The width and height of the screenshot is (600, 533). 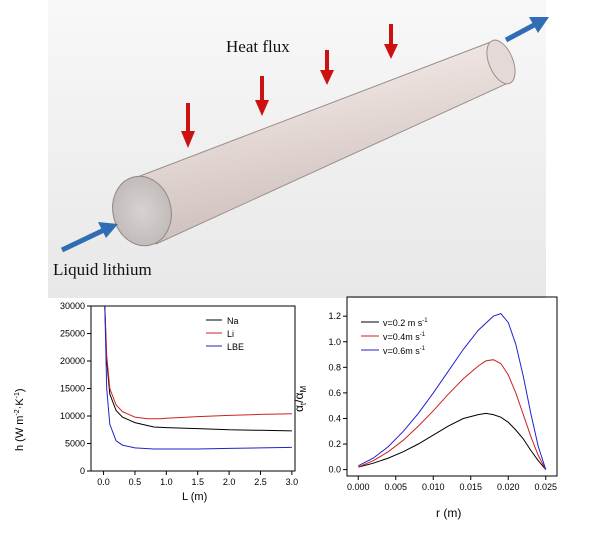 What do you see at coordinates (334, 316) in the screenshot?
I see `right-y-tick-label: 1.2` at bounding box center [334, 316].